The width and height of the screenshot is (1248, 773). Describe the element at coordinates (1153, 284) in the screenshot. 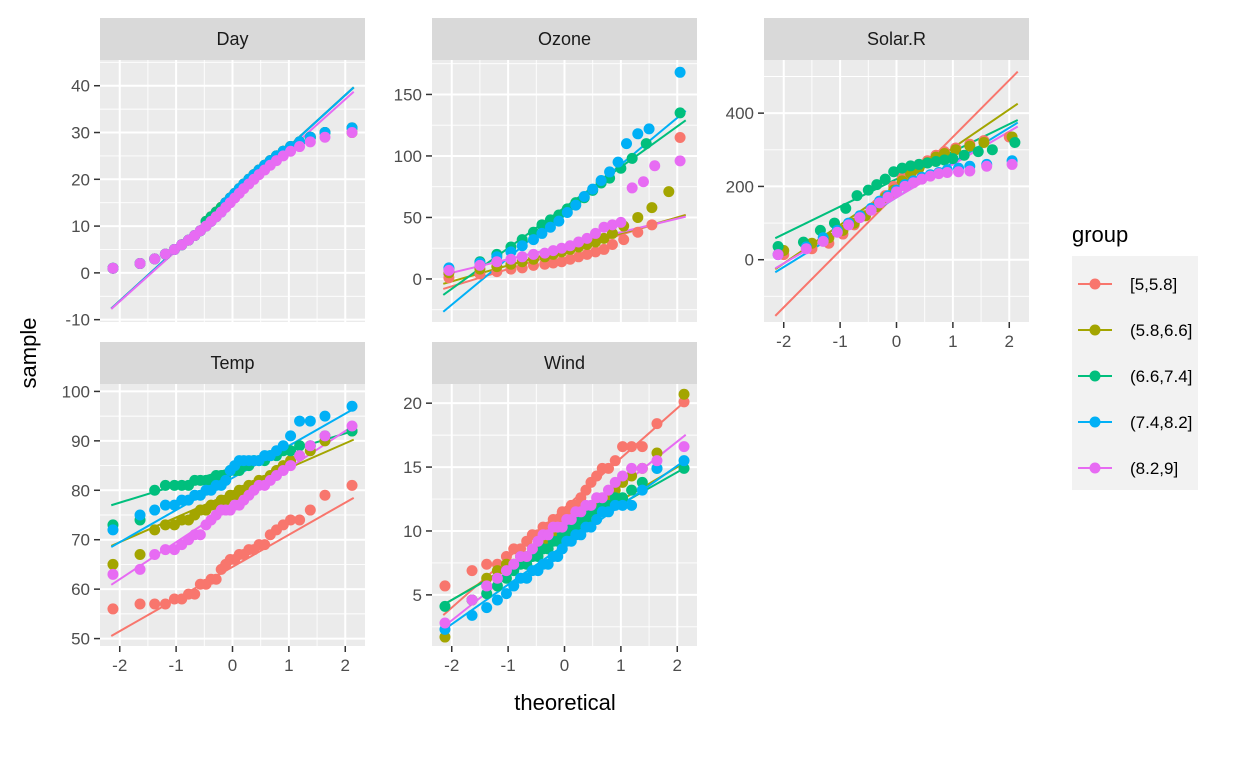

I see `legend-label: [5,5.8]` at that location.